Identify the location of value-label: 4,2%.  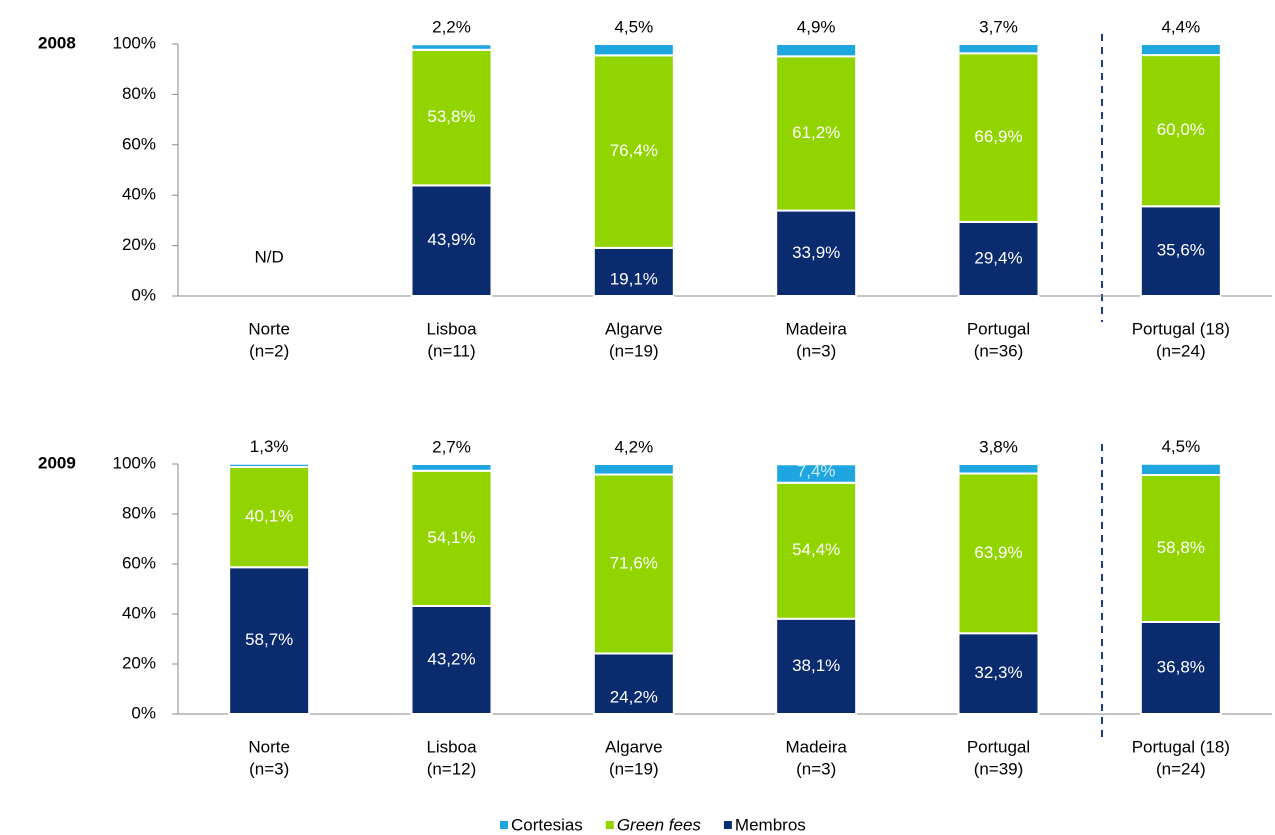
(633, 446).